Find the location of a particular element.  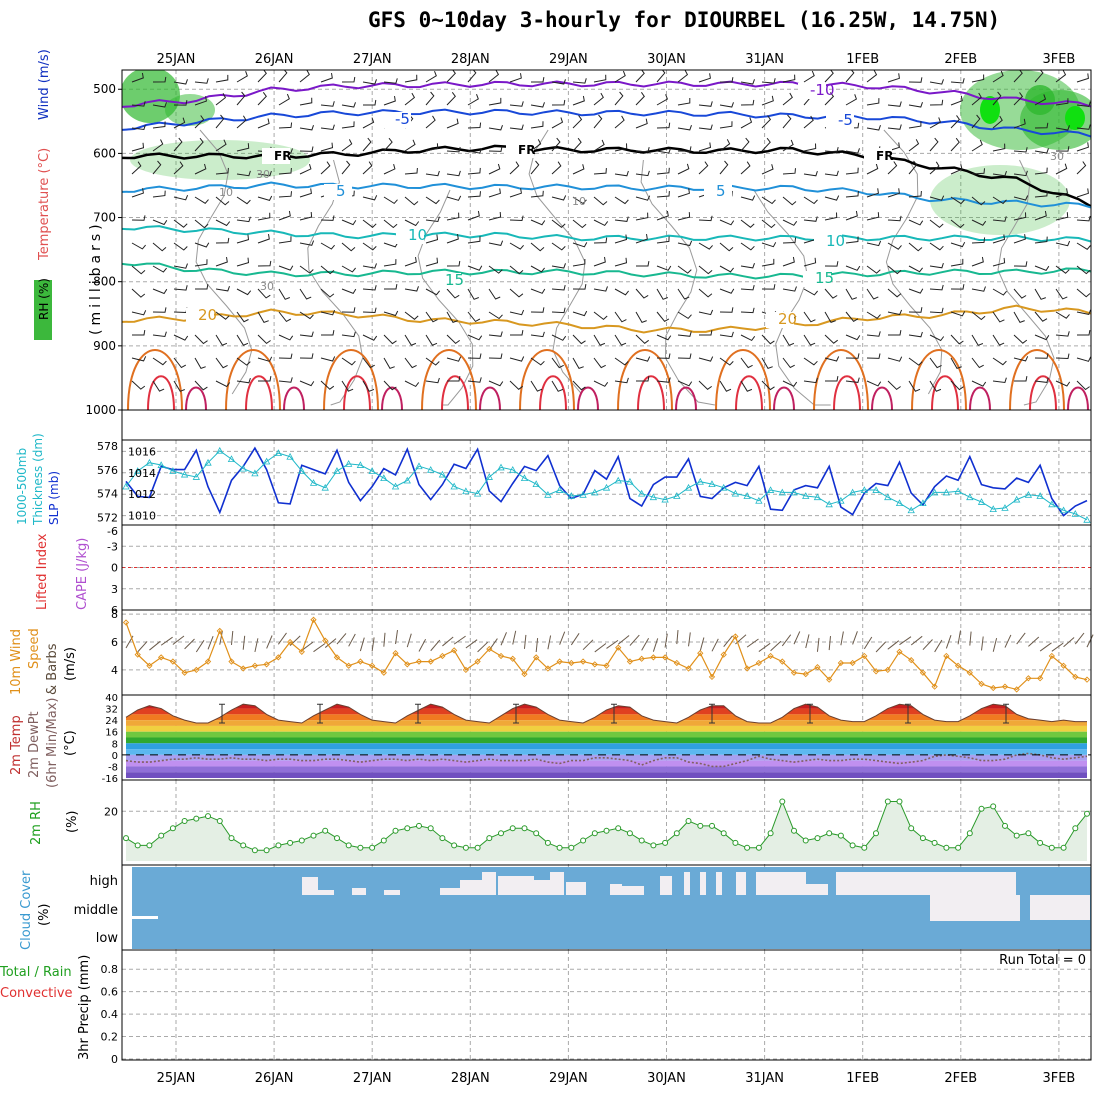

isotherm-loop is located at coordinates (294, 398).